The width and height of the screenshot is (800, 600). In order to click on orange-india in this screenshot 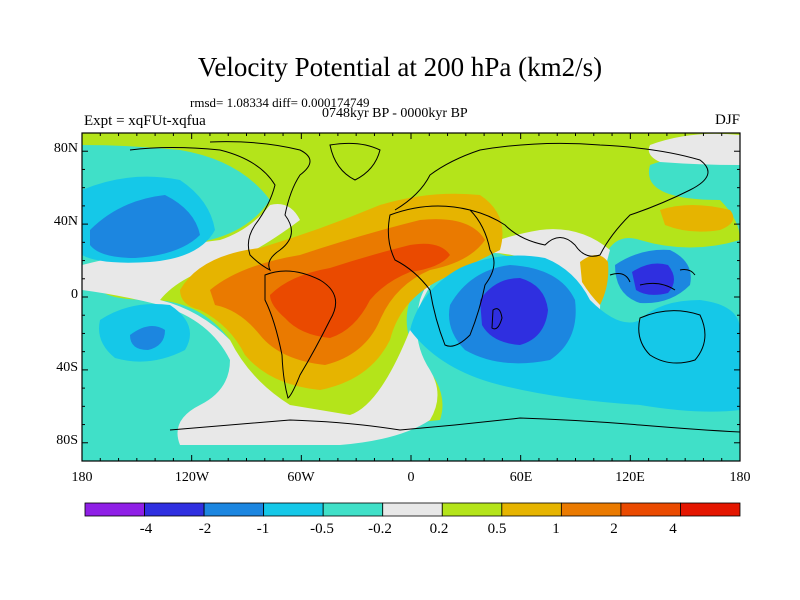, I will do `click(594, 280)`.